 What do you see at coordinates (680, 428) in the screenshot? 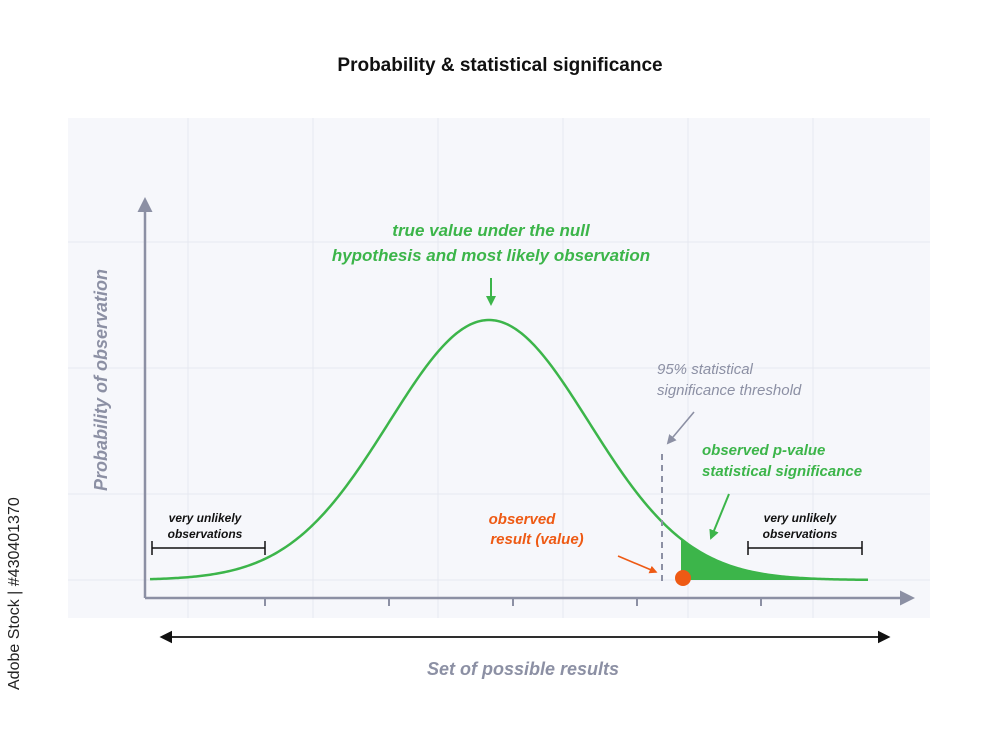
I see `threshold-arrow` at bounding box center [680, 428].